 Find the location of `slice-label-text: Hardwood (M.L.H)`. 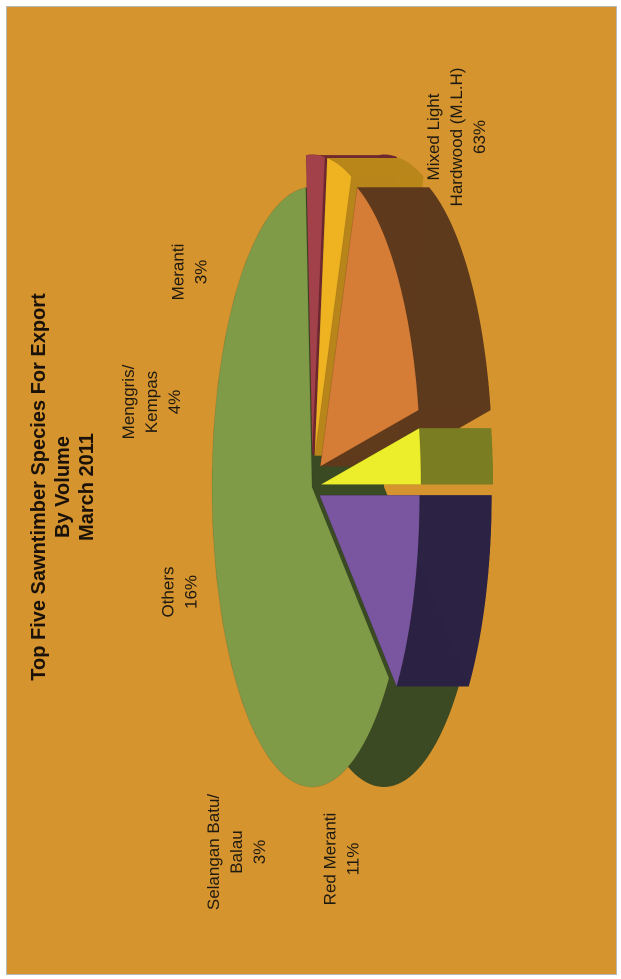

slice-label-text: Hardwood (M.L.H) is located at coordinates (456, 137).